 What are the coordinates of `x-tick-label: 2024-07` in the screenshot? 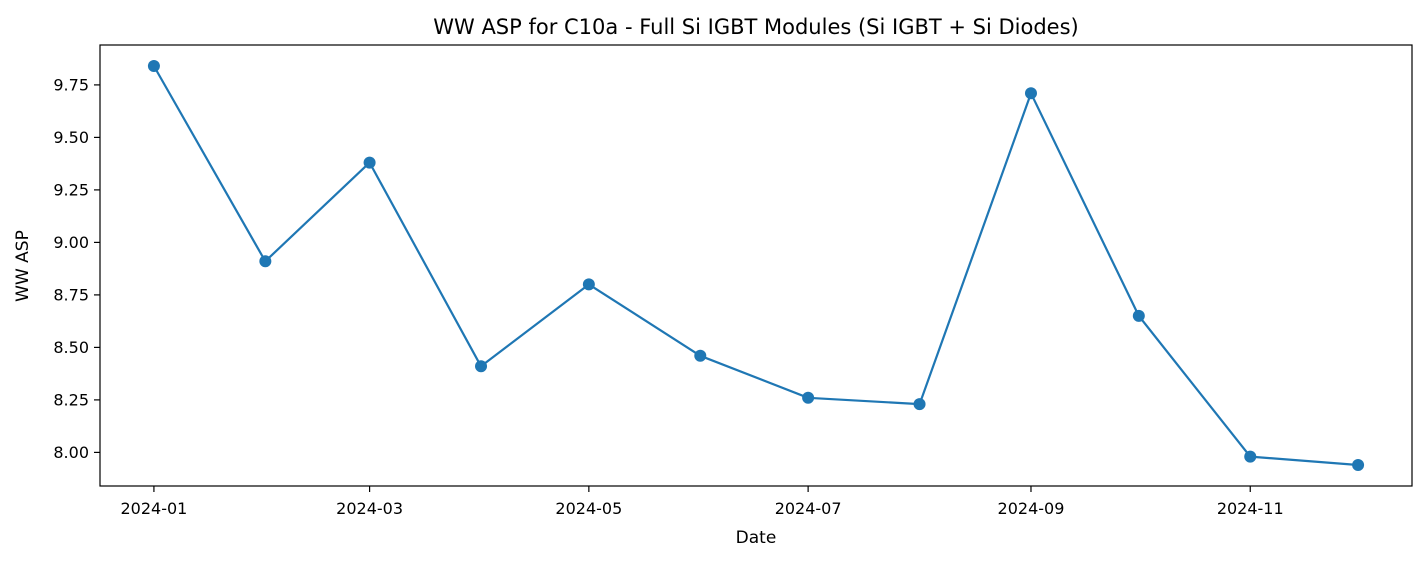 It's located at (808, 508).